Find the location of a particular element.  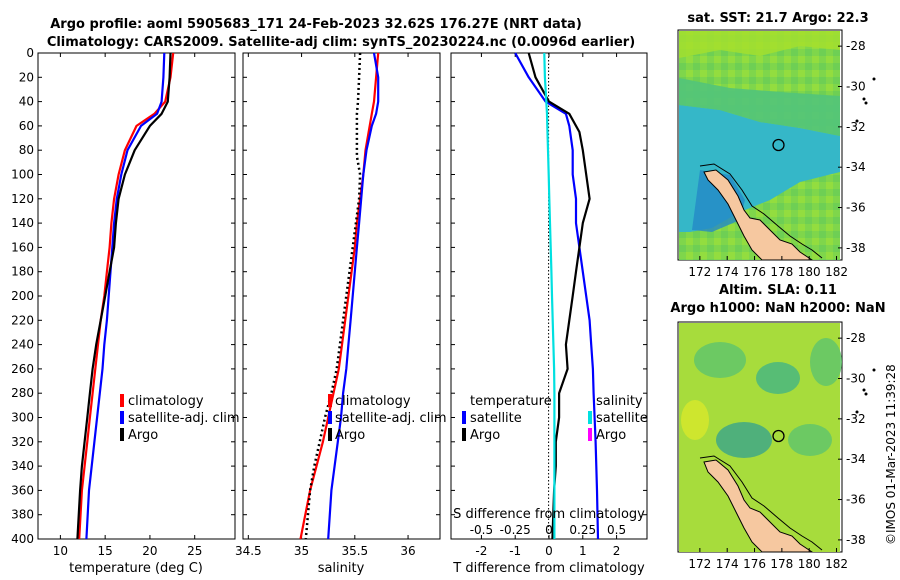

salinity-lines is located at coordinates (339, 296).